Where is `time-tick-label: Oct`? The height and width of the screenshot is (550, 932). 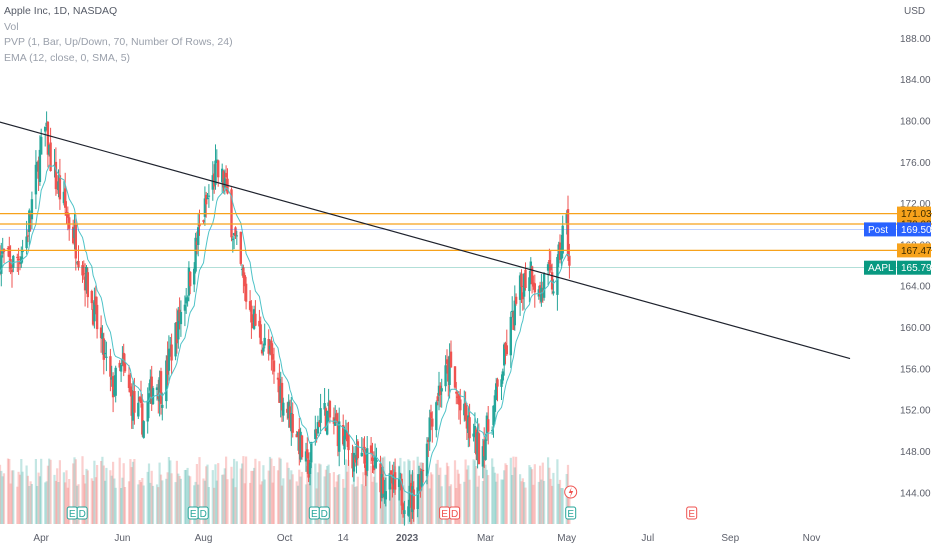
time-tick-label: Oct is located at coordinates (285, 538).